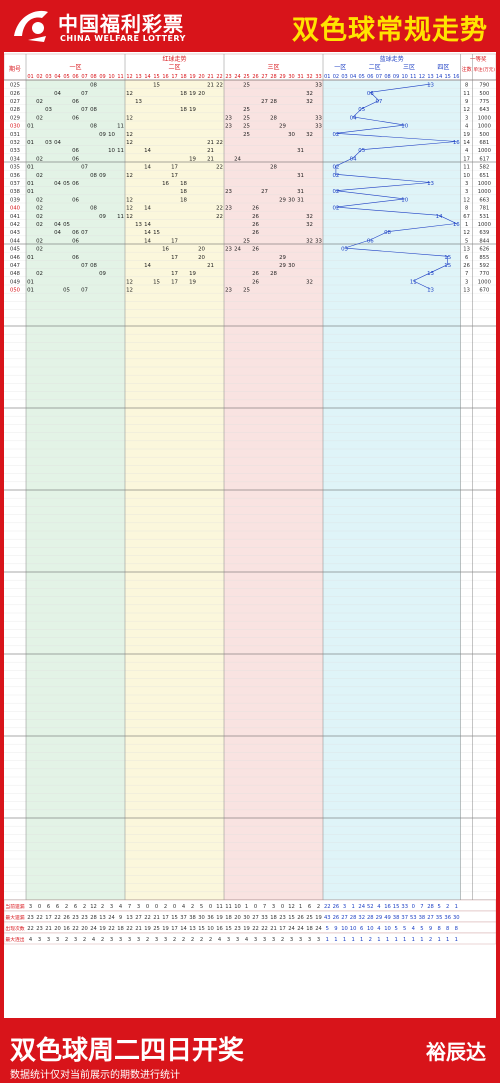 This screenshot has width=500, height=1083. Describe the element at coordinates (183, 77) in the screenshot. I see `red-column-number: 18` at that location.